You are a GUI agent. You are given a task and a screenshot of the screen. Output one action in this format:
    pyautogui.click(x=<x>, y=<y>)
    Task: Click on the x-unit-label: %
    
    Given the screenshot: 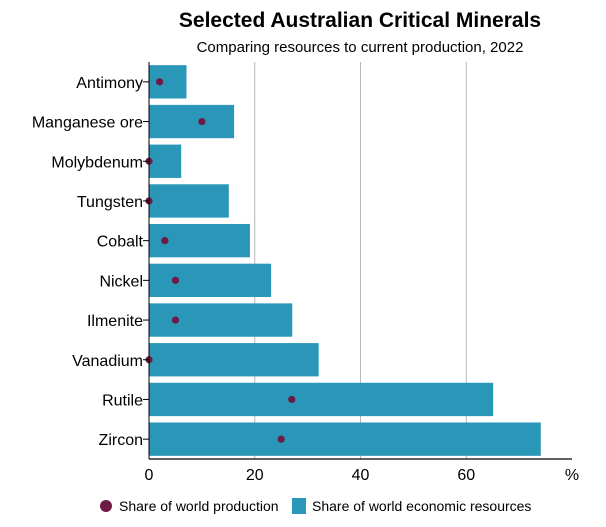 What is the action you would take?
    pyautogui.click(x=572, y=475)
    